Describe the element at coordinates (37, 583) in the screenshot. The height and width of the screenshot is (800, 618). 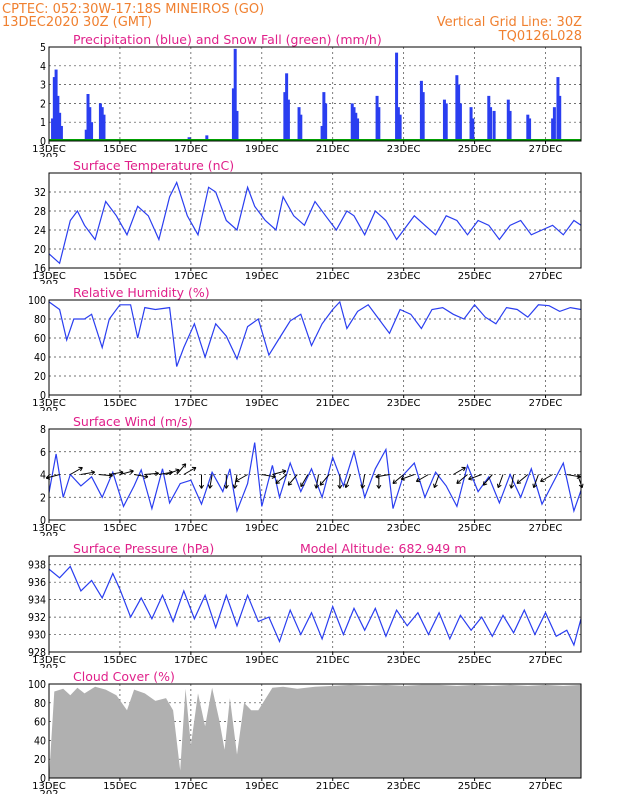
I see `y-tick-label: 936` at that location.